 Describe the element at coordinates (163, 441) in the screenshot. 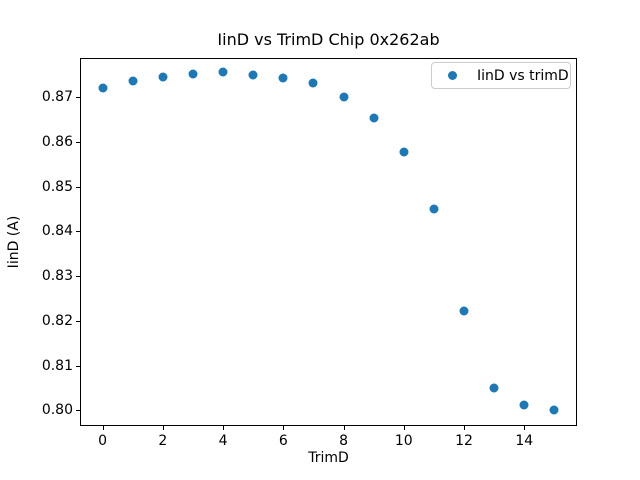

I see `x-tick-label: 2` at that location.